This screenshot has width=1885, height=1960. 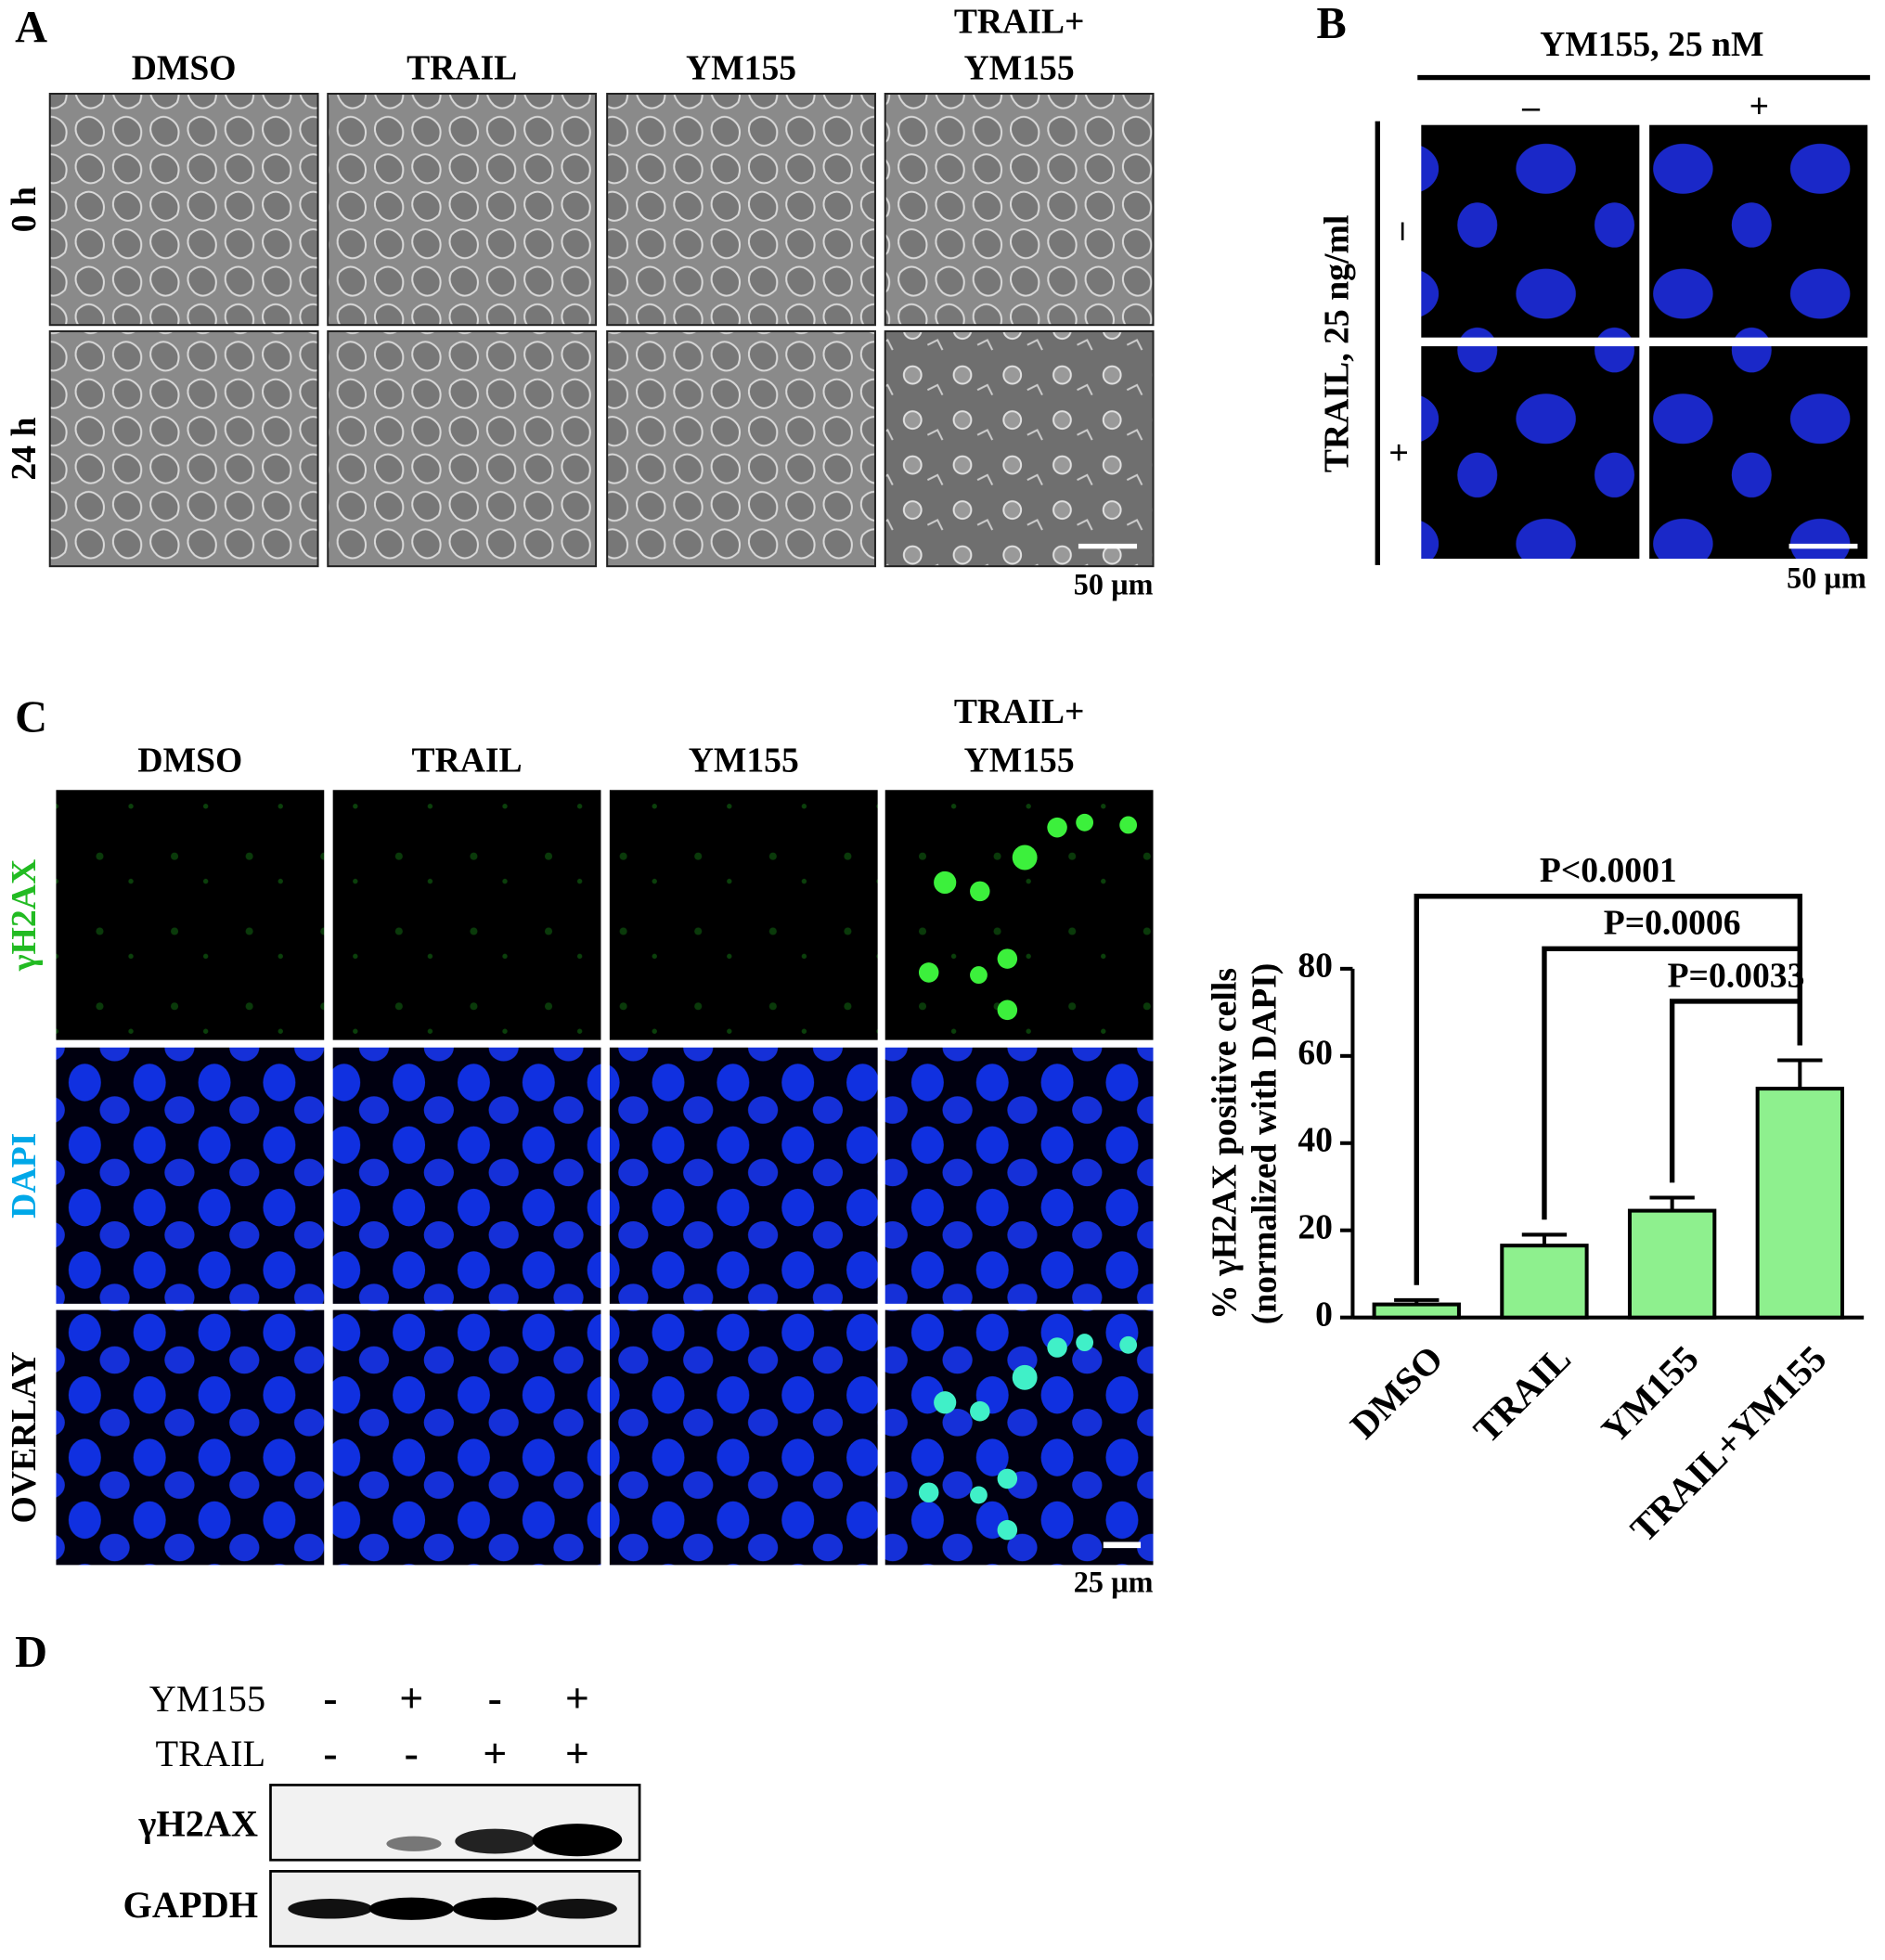 What do you see at coordinates (1225, 1144) in the screenshot?
I see `y-axis-label: % γH2AX positive cells` at bounding box center [1225, 1144].